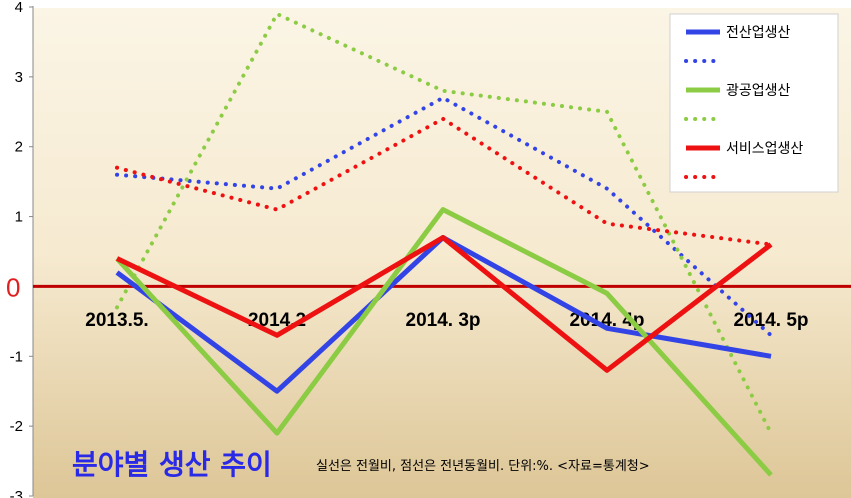 This screenshot has height=498, width=851. I want to click on source-note: 실선은 전월비, 점선은 전년동월비. 단위:%. <자료=통계청>, so click(483, 466).